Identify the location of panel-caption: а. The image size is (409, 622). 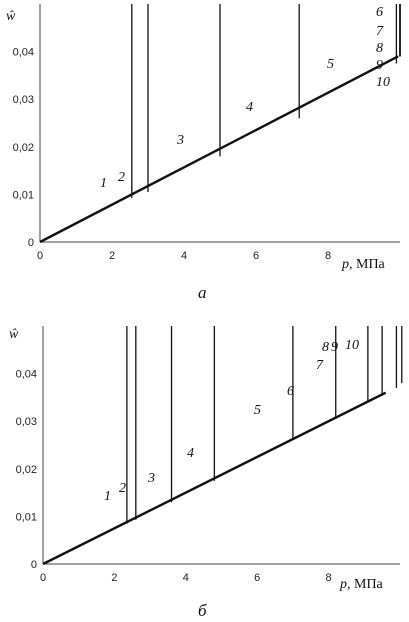
(202, 292).